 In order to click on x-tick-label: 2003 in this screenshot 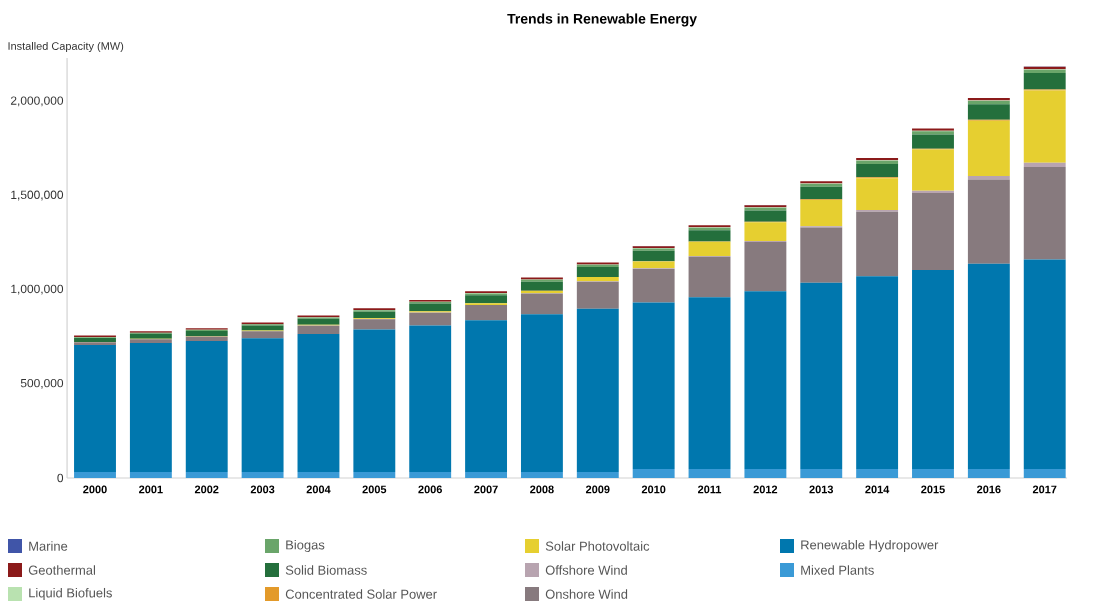, I will do `click(262, 489)`.